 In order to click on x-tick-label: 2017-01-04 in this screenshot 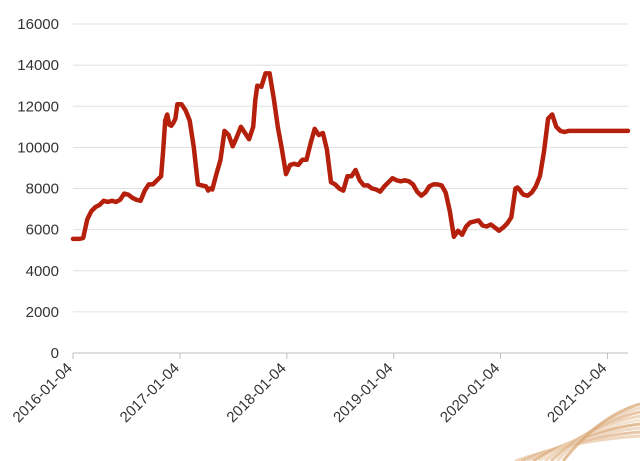, I will do `click(150, 393)`.